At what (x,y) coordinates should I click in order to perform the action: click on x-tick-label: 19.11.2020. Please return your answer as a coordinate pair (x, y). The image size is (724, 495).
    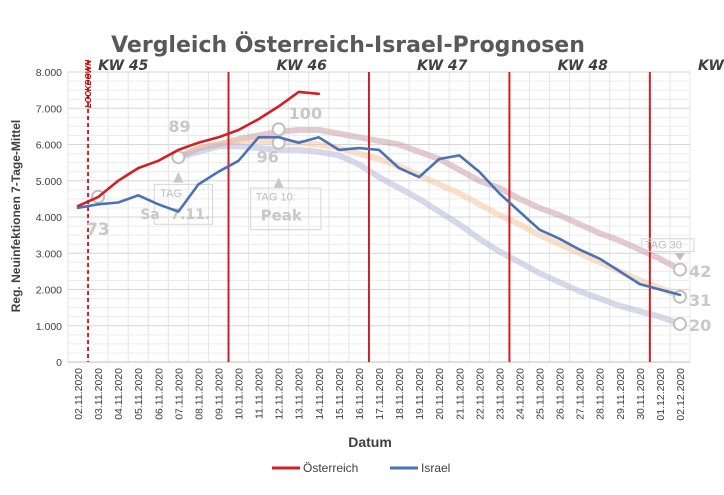
    Looking at the image, I should click on (420, 394).